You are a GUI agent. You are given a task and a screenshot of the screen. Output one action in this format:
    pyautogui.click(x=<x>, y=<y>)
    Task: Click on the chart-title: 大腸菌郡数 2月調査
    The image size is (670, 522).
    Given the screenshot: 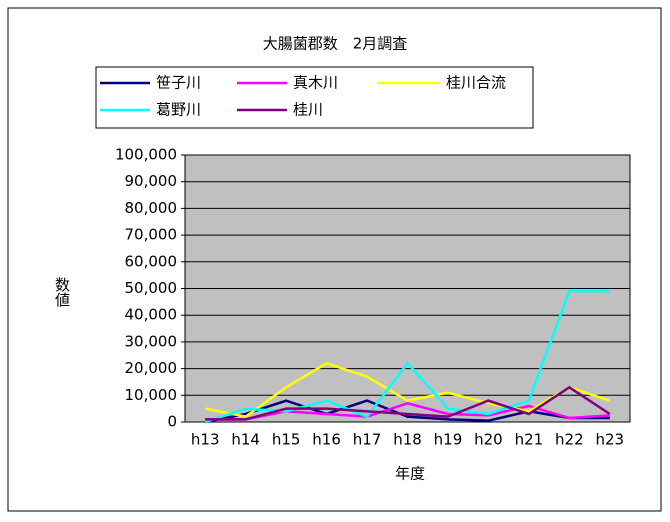 What is the action you would take?
    pyautogui.click(x=335, y=44)
    